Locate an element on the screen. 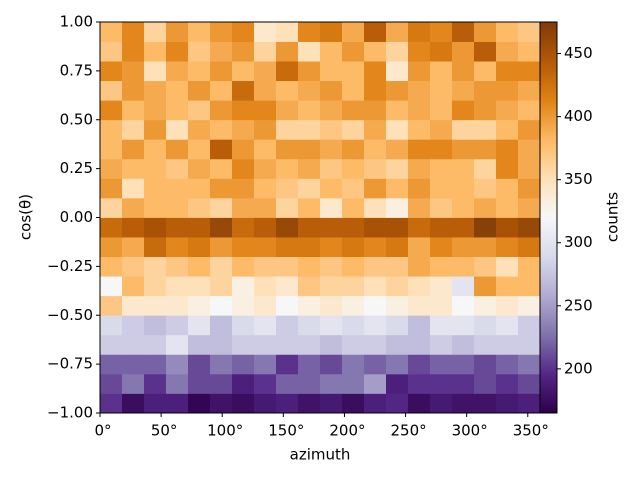 This screenshot has height=480, width=640. y-tick-label: 0.75 is located at coordinates (76, 70).